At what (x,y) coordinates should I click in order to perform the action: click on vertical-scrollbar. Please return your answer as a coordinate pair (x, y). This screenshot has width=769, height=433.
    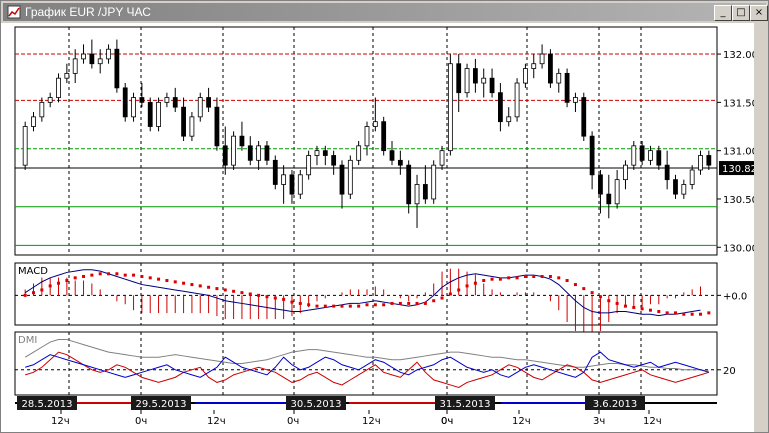
    Looking at the image, I should click on (761, 227).